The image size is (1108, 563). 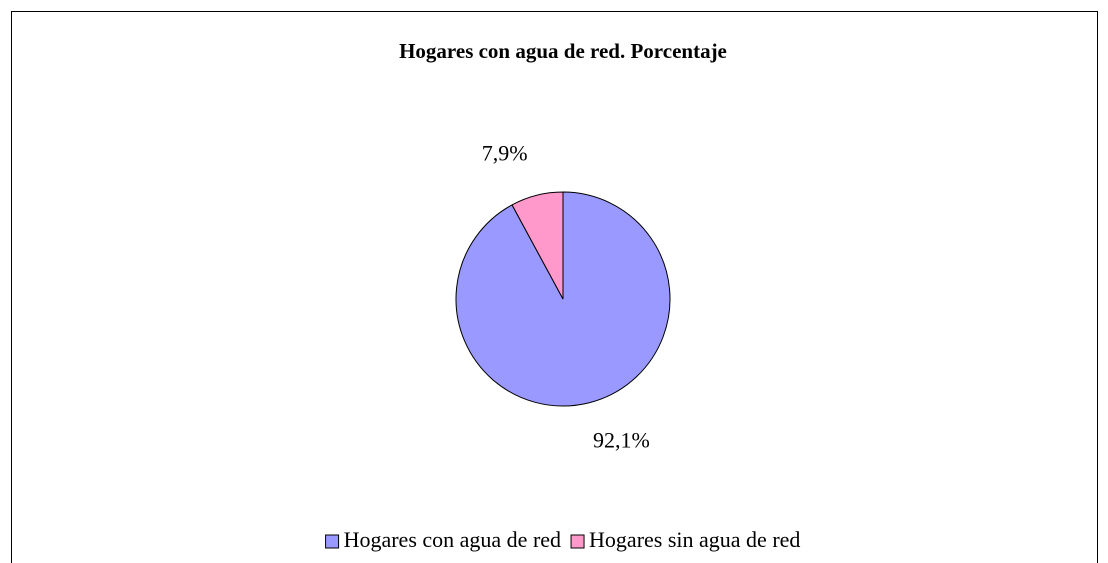 I want to click on data-label: 7,9%, so click(x=505, y=153).